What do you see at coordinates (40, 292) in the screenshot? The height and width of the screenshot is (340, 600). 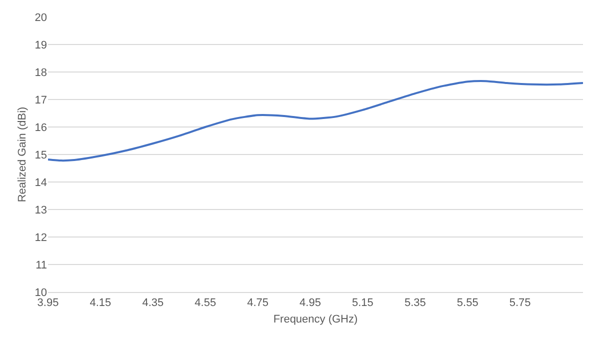 I see `y-tick-label: 10` at bounding box center [40, 292].